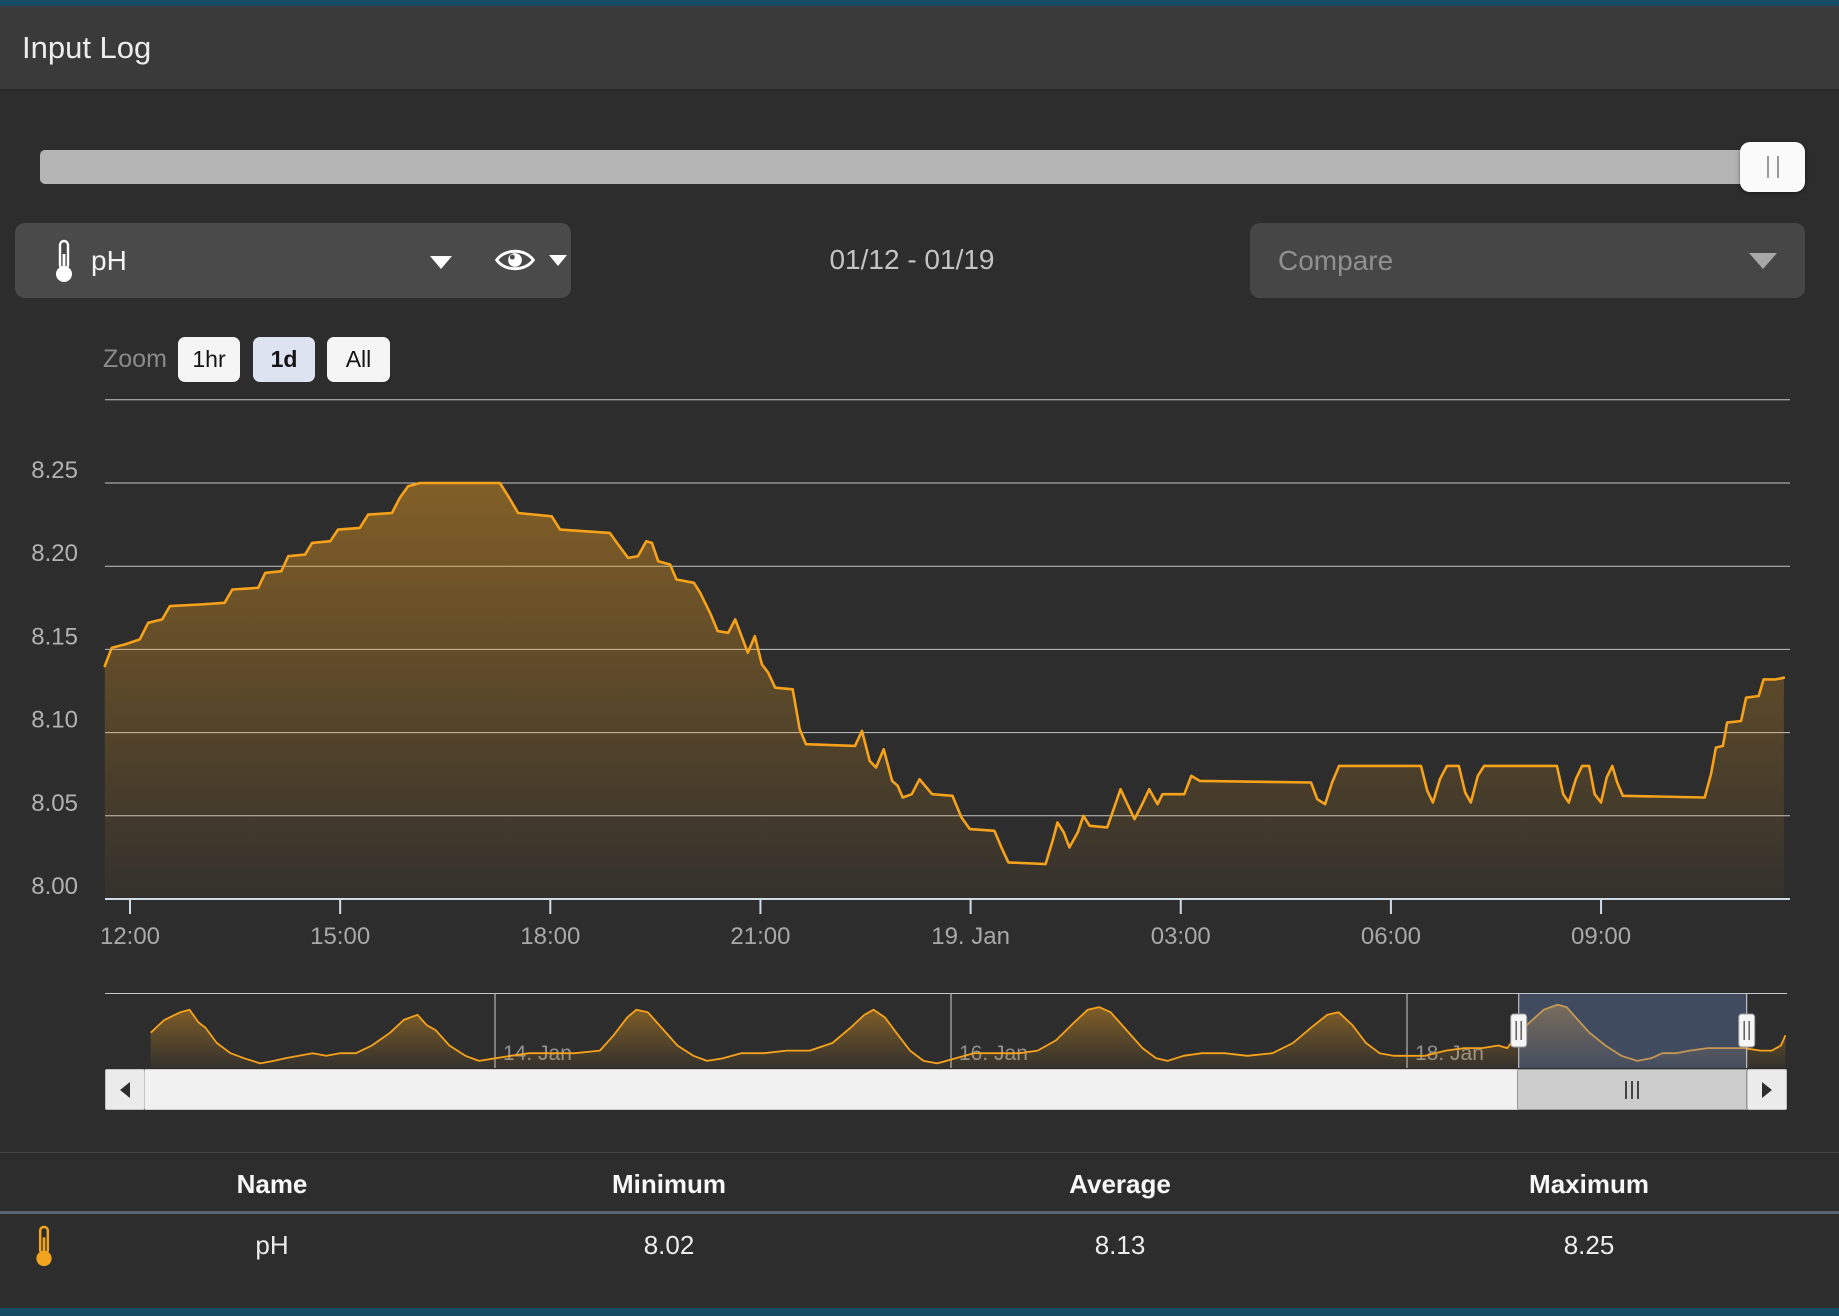 This screenshot has height=1316, width=1839. What do you see at coordinates (340, 936) in the screenshot?
I see `x-axis-label: 15:00` at bounding box center [340, 936].